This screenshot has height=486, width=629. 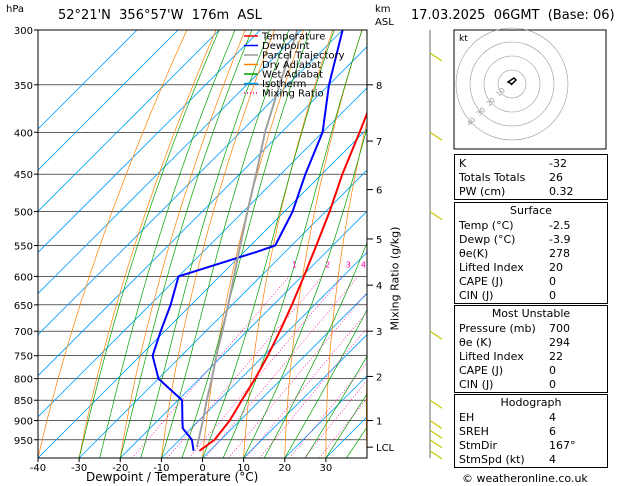 I want to click on pressure-tick-label: 550, so click(x=23, y=246).